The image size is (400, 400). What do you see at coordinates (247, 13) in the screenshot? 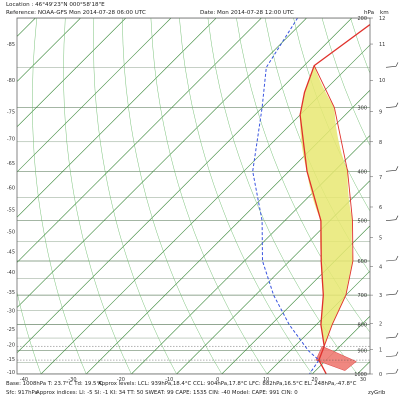
I see `valid-date-label: Date: Mon 2014-07-28 12:00 UTC` at bounding box center [247, 13].